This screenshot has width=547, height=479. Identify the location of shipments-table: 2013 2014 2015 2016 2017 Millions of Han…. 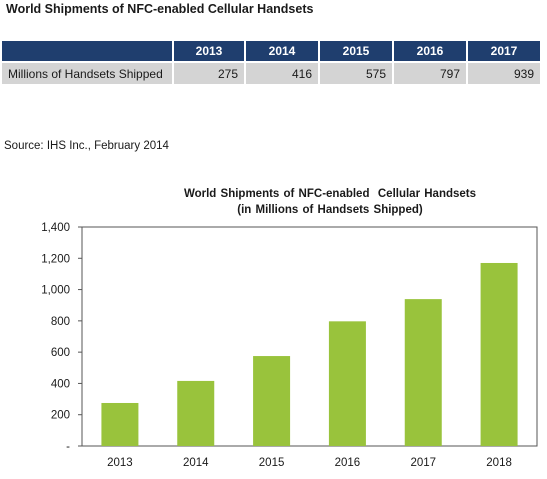
(271, 62).